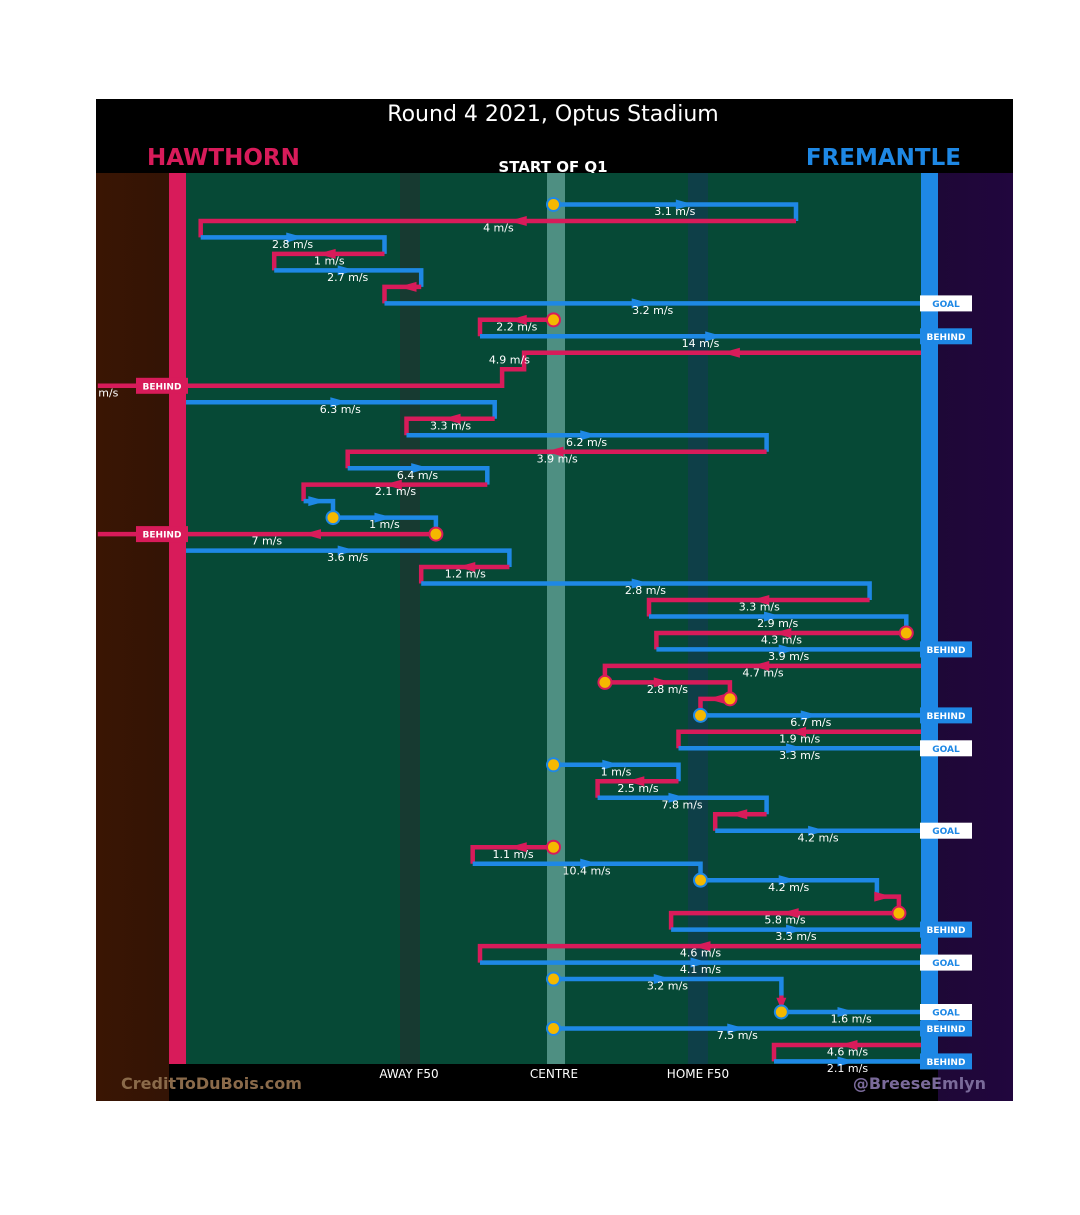  I want to click on speed-label-3: 1 m/s, so click(329, 261).